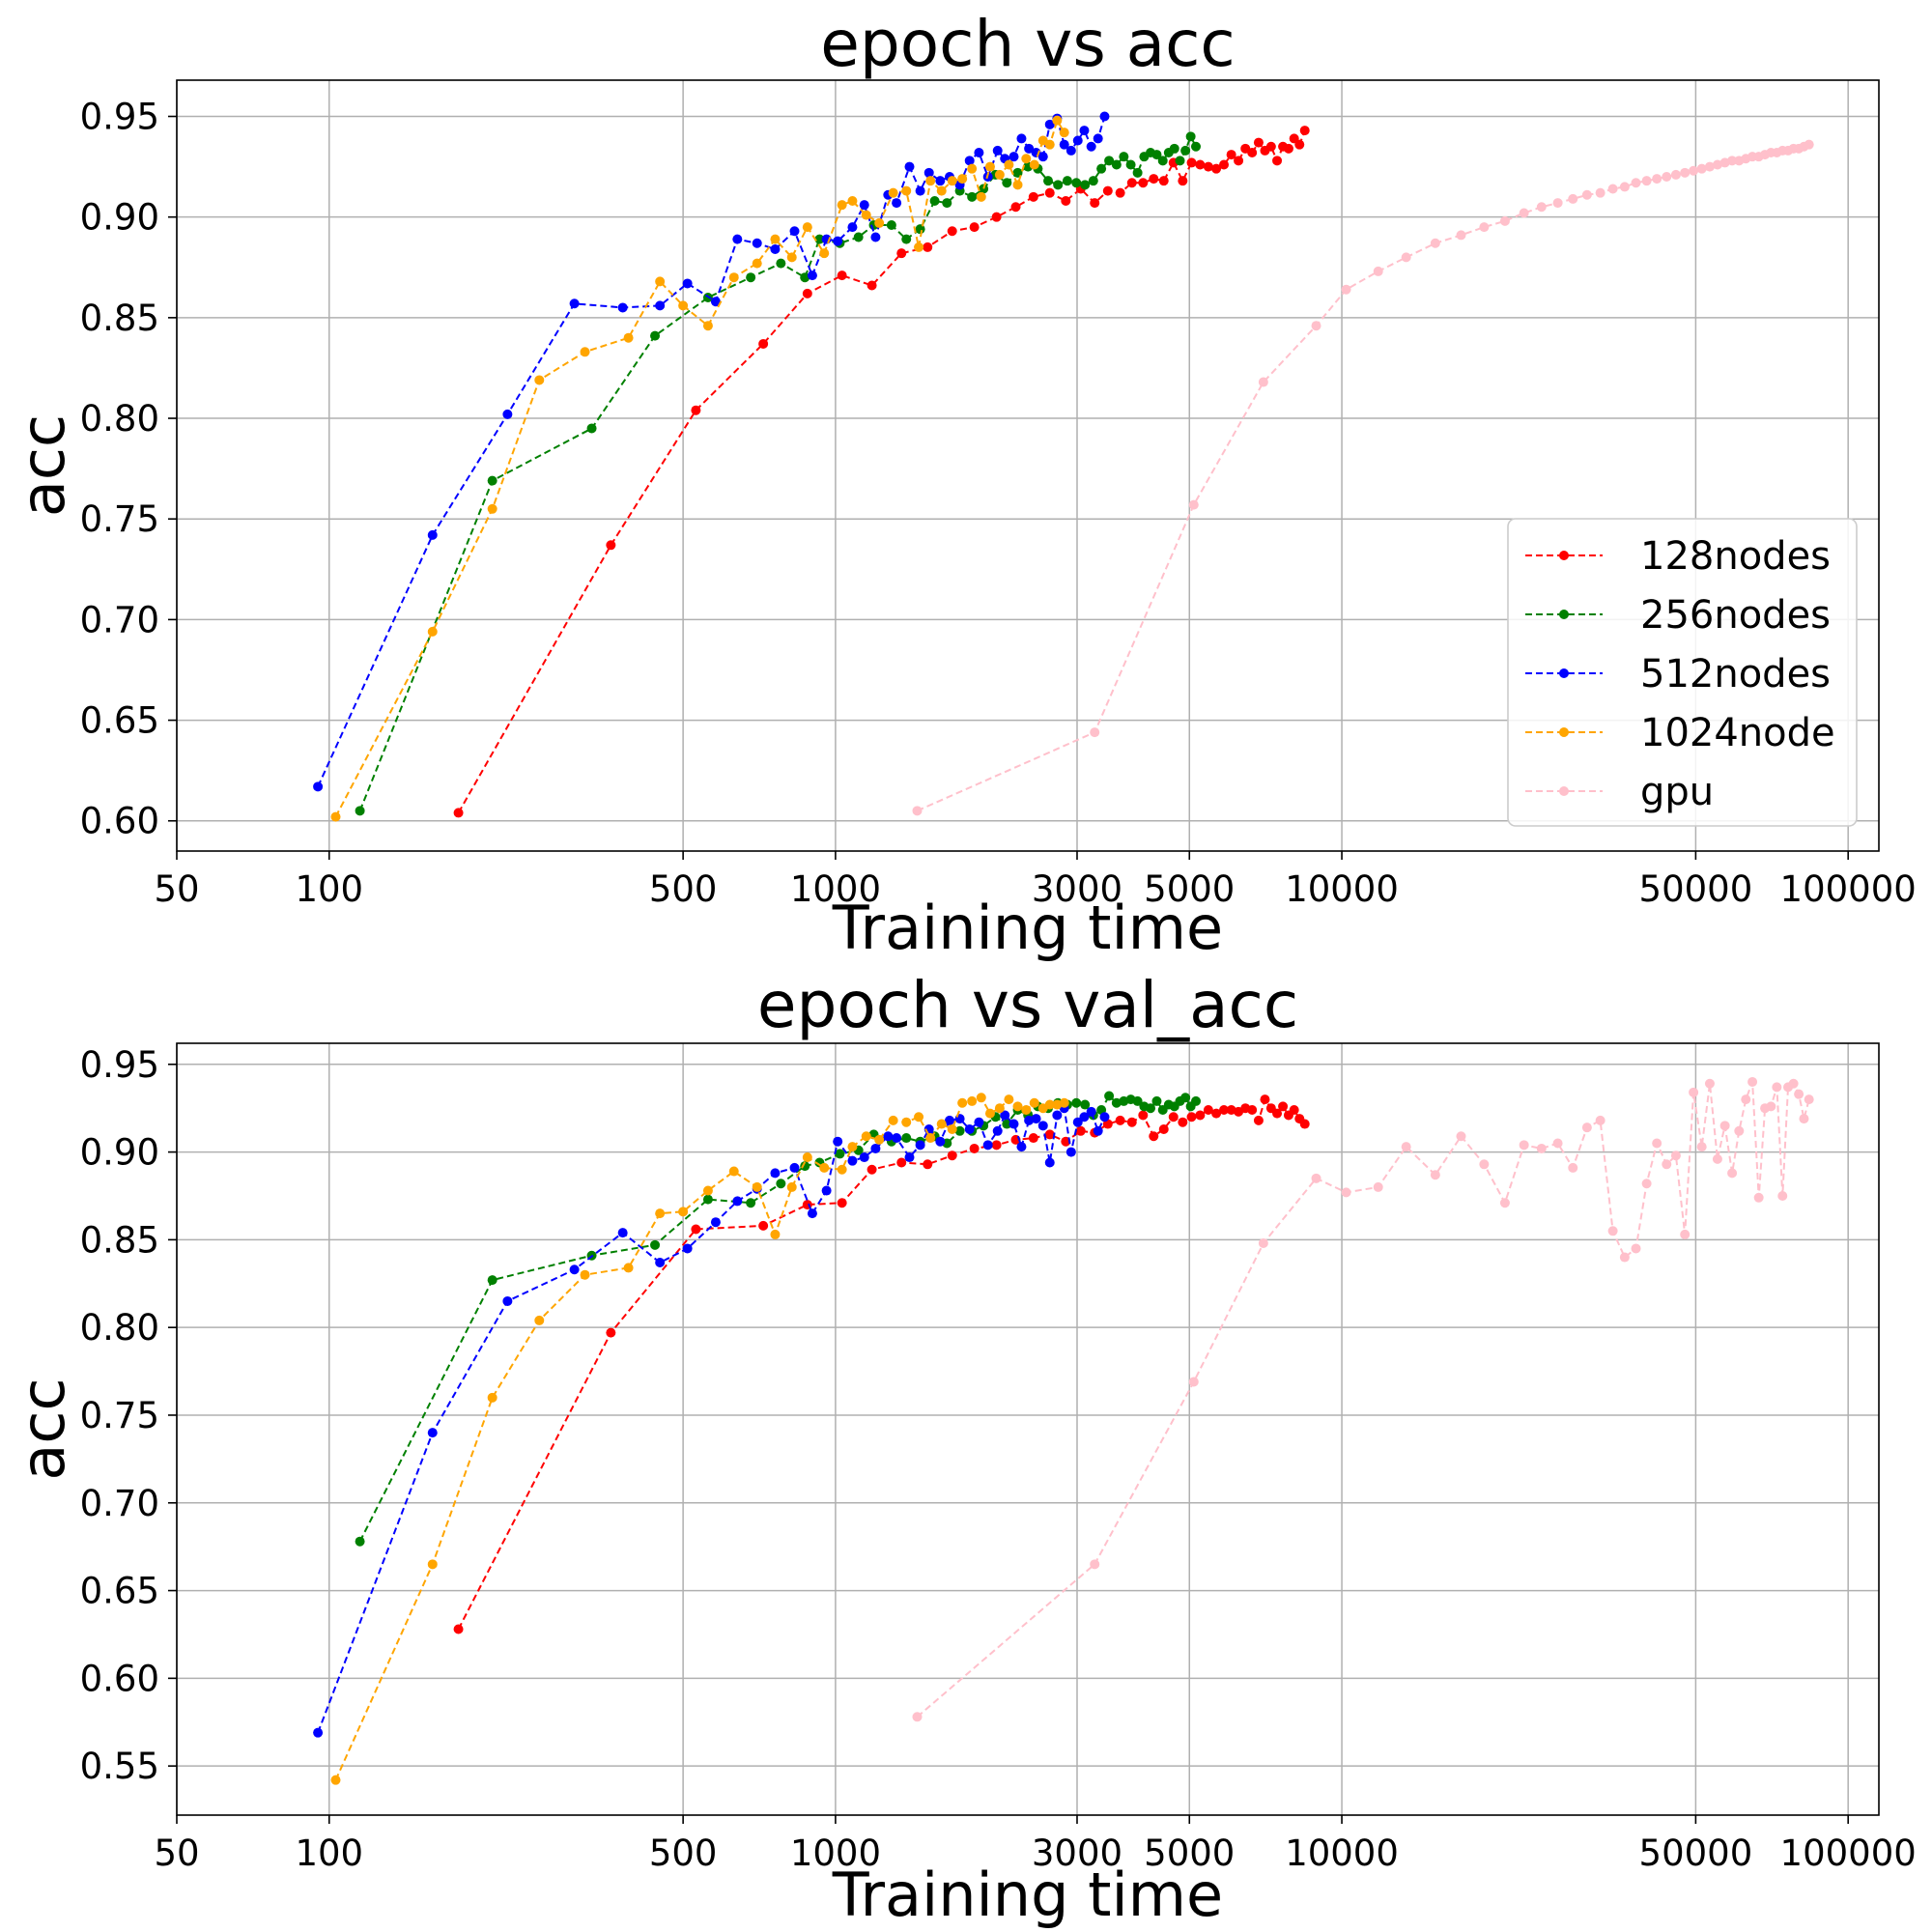 The width and height of the screenshot is (1932, 1932). Describe the element at coordinates (1735, 615) in the screenshot. I see `legend-label: 256nodes` at that location.